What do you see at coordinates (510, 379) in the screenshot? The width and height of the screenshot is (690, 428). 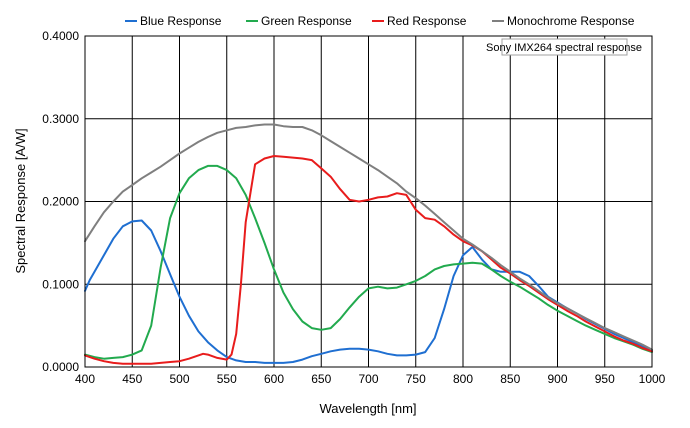 I see `x-tick-label: 850` at bounding box center [510, 379].